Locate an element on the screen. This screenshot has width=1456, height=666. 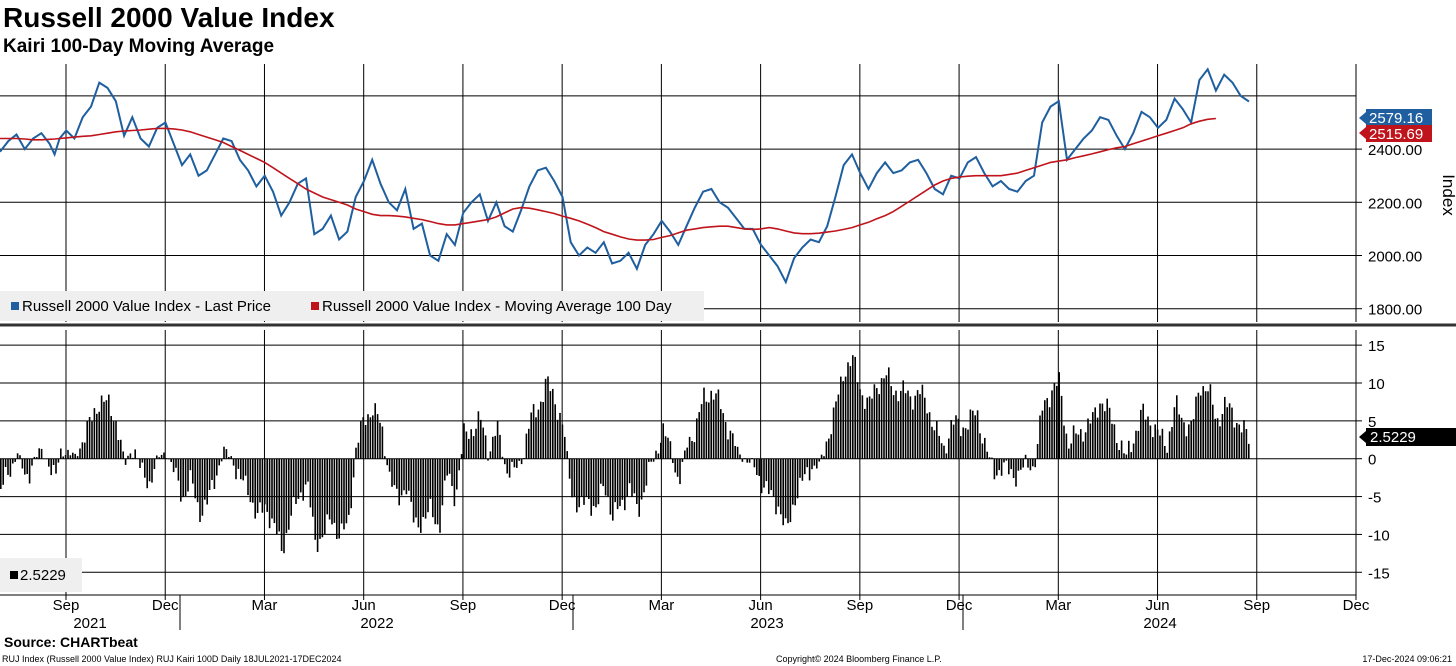
last-price-badge-bg is located at coordinates (1399, 118).